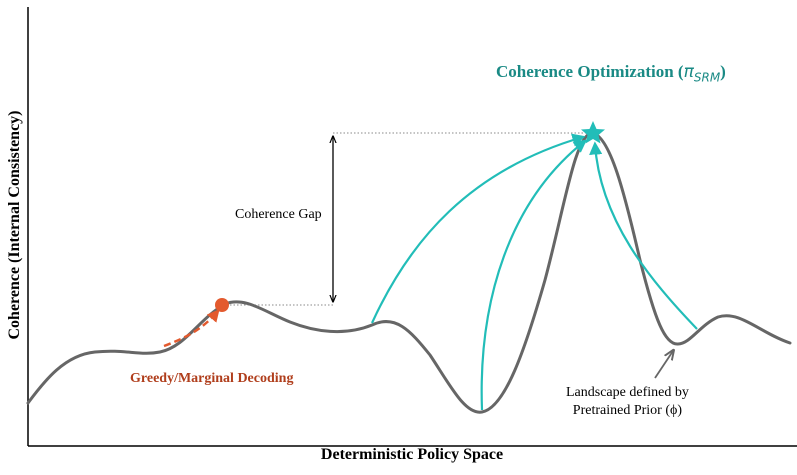 The image size is (797, 475). Describe the element at coordinates (412, 454) in the screenshot. I see `x-axis-label: Deterministic Policy Space` at that location.